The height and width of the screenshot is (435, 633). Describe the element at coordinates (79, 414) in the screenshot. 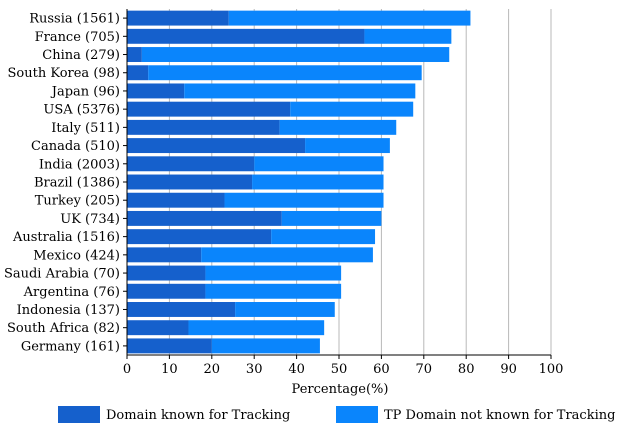

I see `legend-swatch-tracking` at that location.